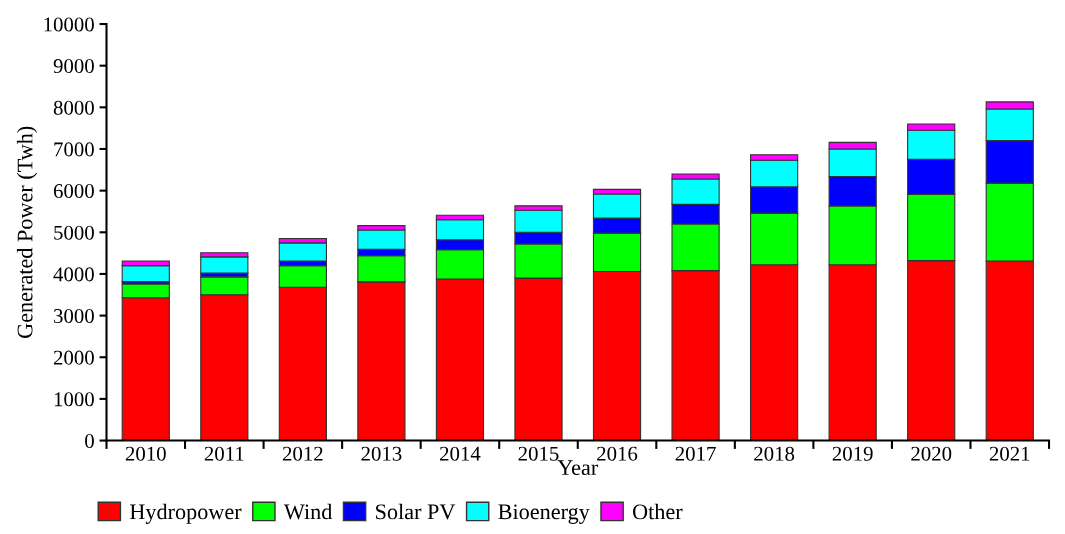  What do you see at coordinates (73, 357) in the screenshot?
I see `y-tick-label: 2000` at bounding box center [73, 357].